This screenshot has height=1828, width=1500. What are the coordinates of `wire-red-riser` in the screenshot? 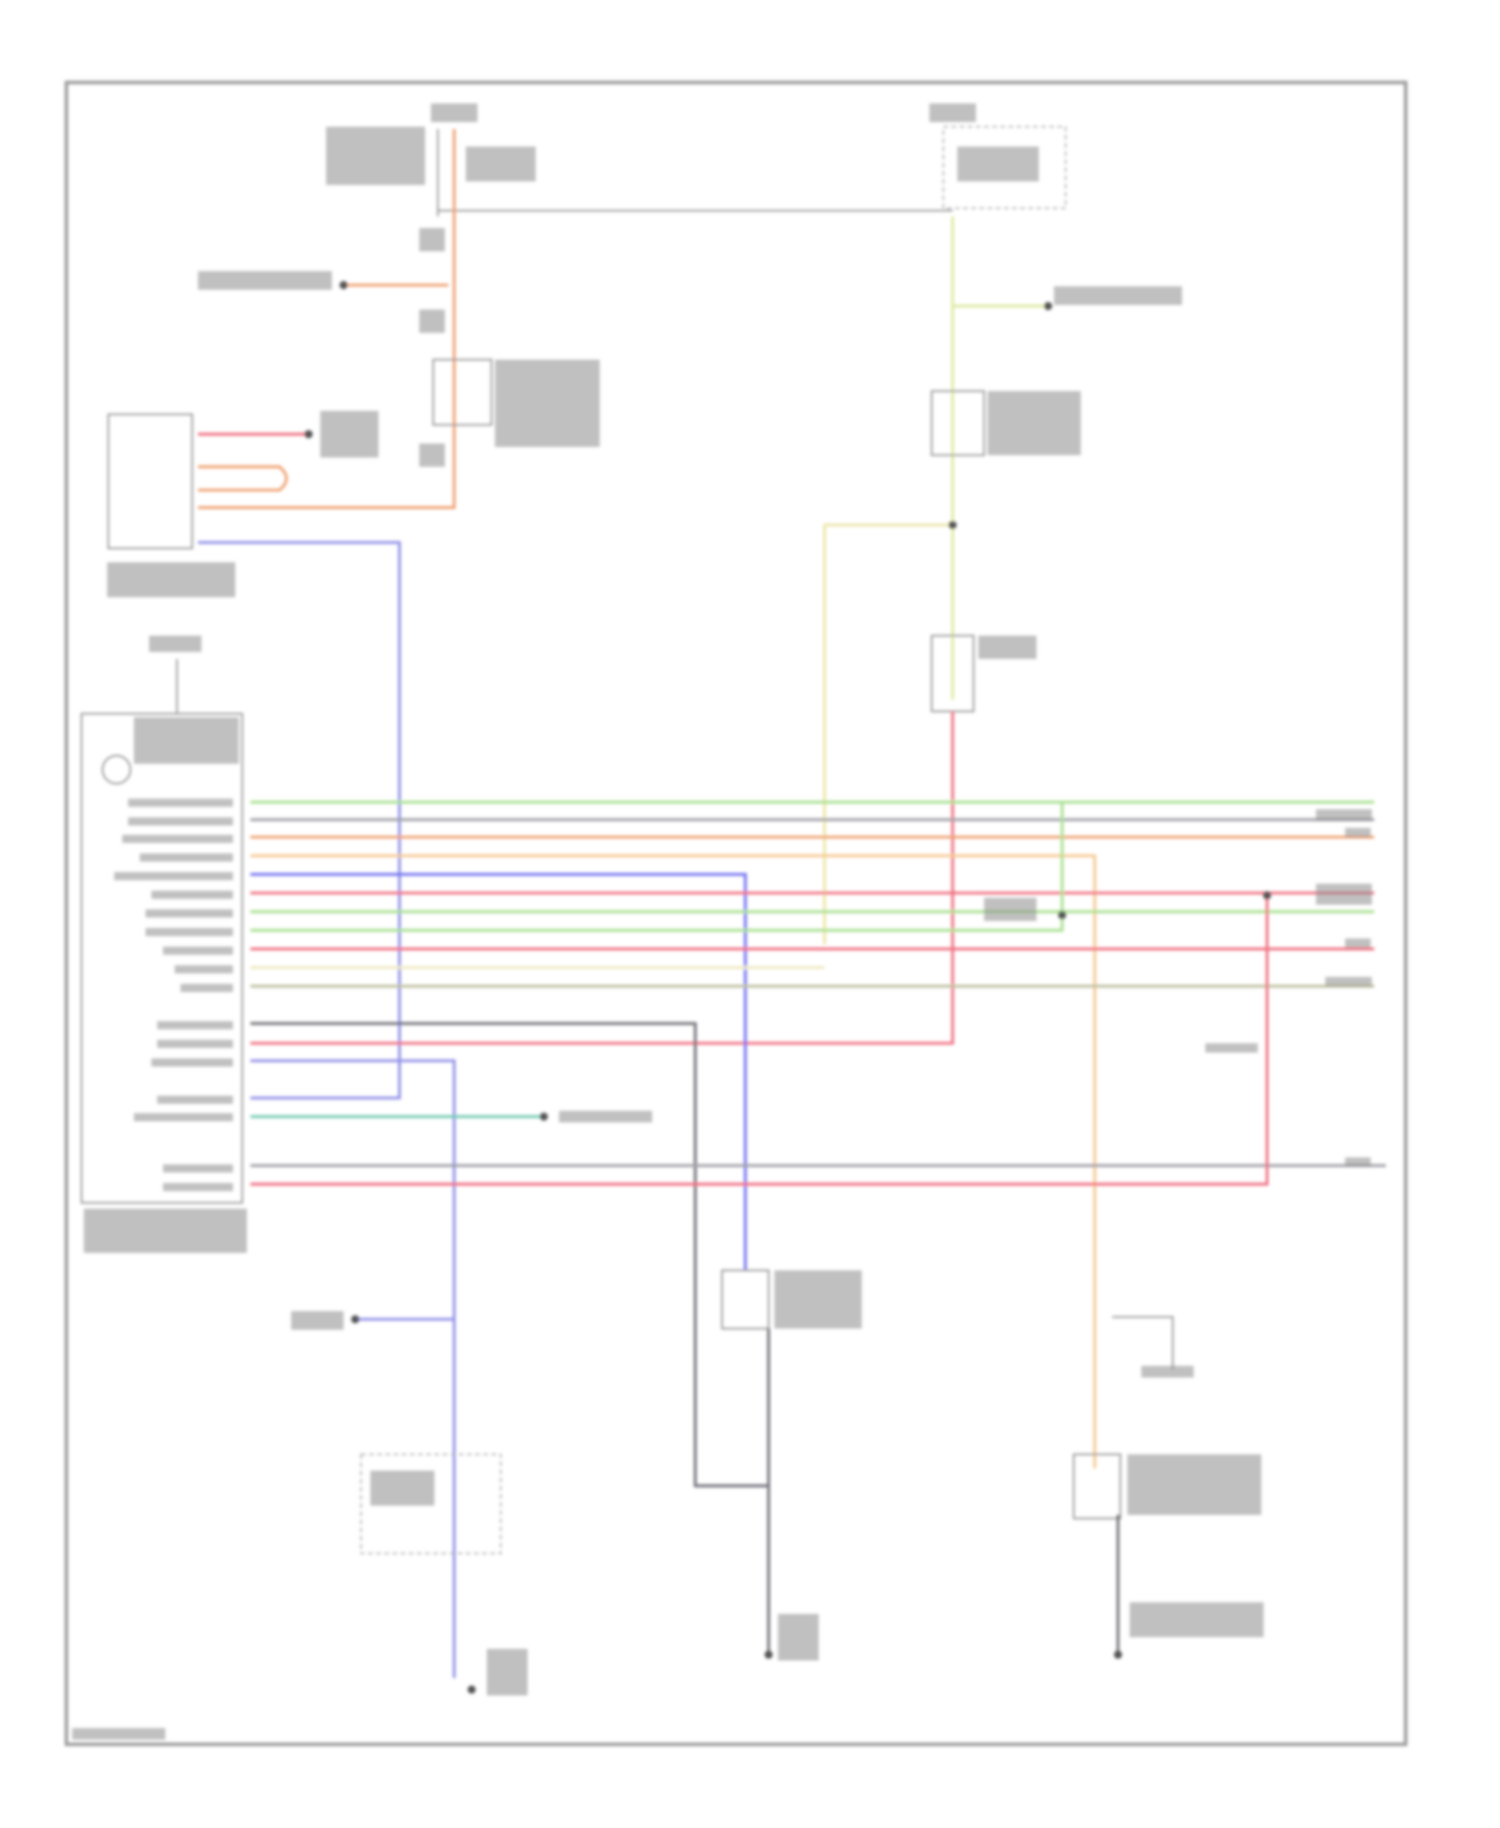 It's located at (602, 878).